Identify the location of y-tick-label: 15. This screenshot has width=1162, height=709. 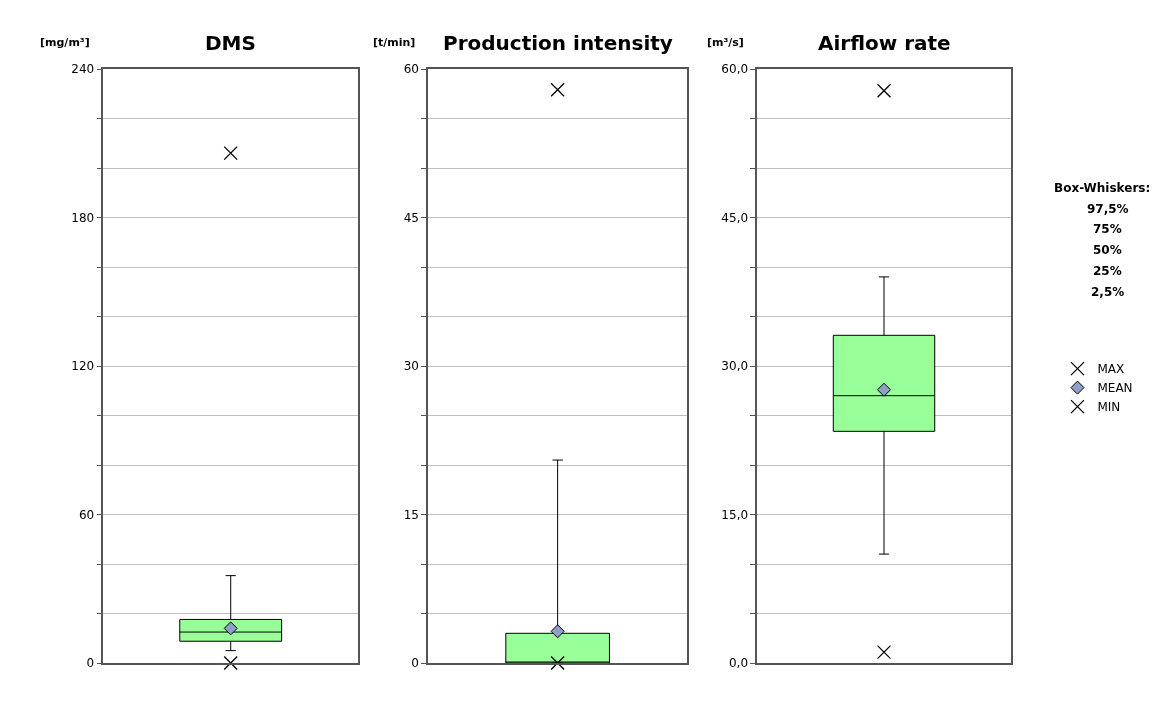
(411, 514).